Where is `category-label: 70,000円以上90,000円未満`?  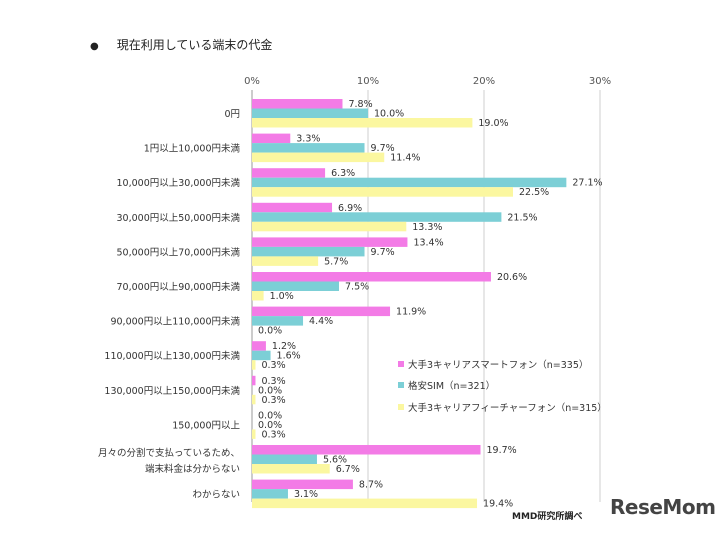 category-label: 70,000円以上90,000円未満 is located at coordinates (179, 287).